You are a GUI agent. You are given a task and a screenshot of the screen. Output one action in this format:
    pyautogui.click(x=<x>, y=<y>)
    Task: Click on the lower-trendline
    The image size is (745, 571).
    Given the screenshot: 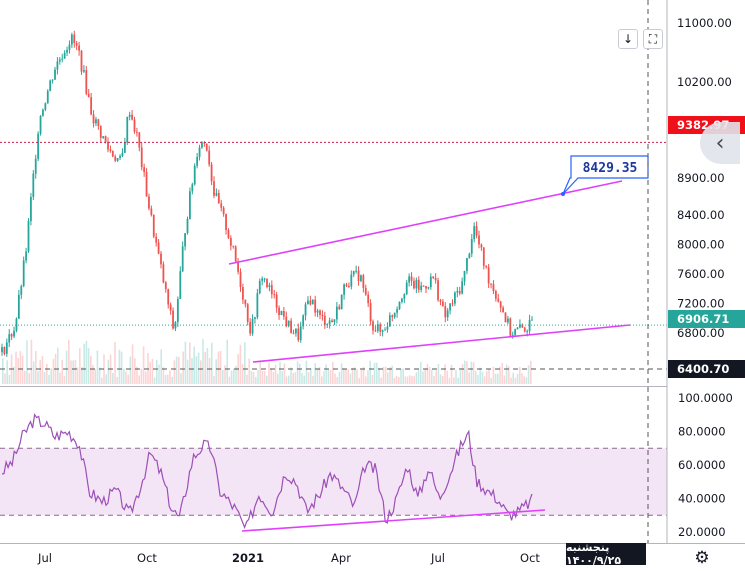 What is the action you would take?
    pyautogui.click(x=441, y=343)
    